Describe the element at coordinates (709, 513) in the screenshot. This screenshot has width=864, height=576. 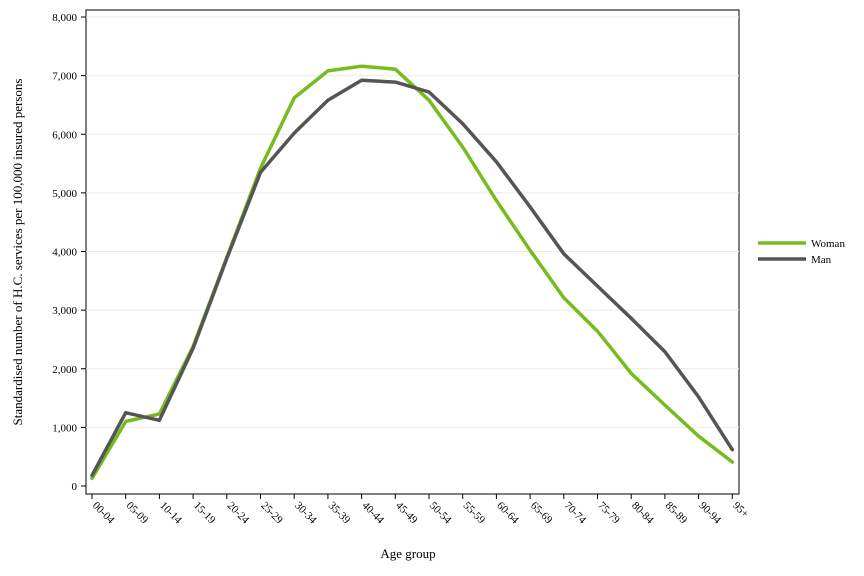
I see `x-tick-label: 90-94` at that location.